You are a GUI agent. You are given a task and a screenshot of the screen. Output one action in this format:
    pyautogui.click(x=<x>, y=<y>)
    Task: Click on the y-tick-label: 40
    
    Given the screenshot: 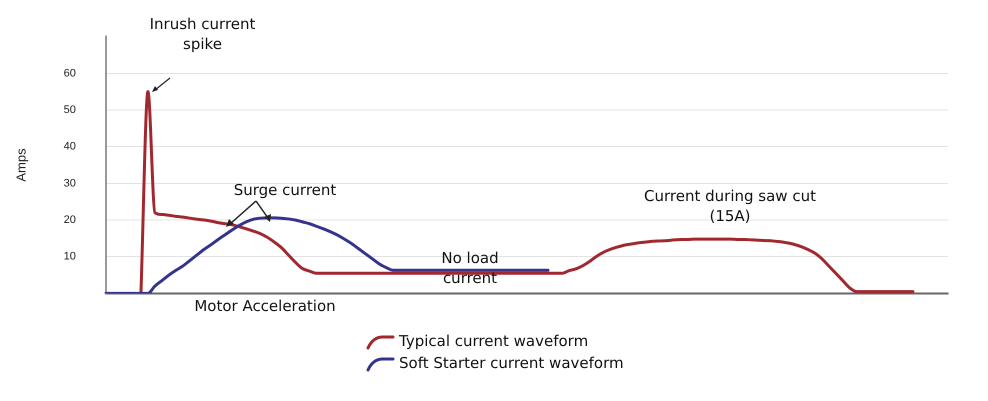 What is the action you would take?
    pyautogui.click(x=70, y=146)
    